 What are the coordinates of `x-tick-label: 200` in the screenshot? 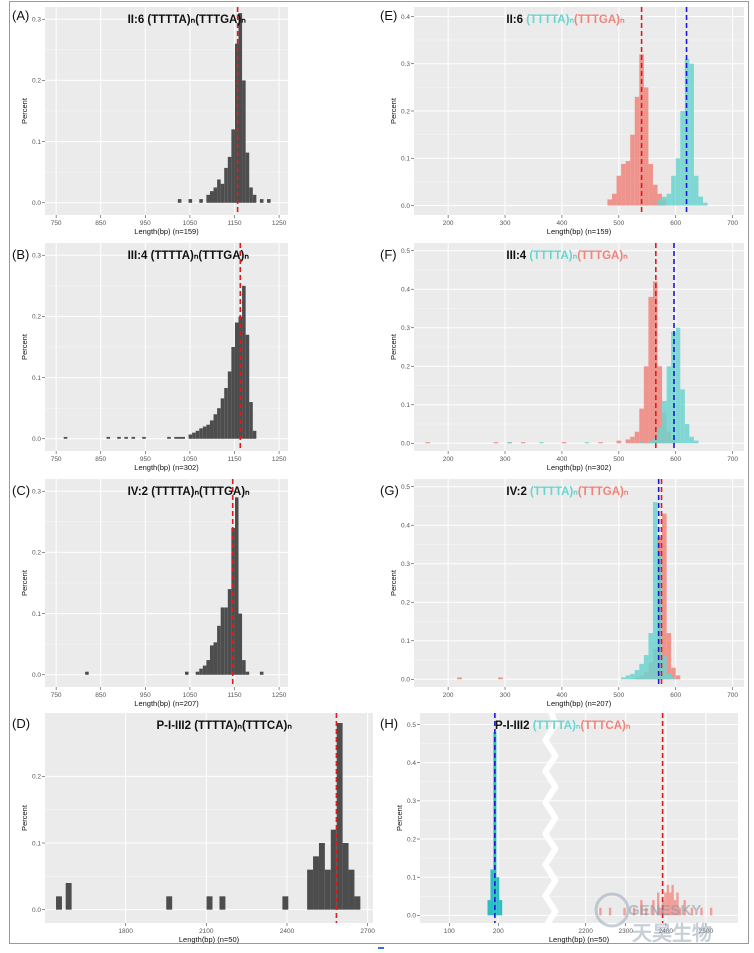 It's located at (448, 223).